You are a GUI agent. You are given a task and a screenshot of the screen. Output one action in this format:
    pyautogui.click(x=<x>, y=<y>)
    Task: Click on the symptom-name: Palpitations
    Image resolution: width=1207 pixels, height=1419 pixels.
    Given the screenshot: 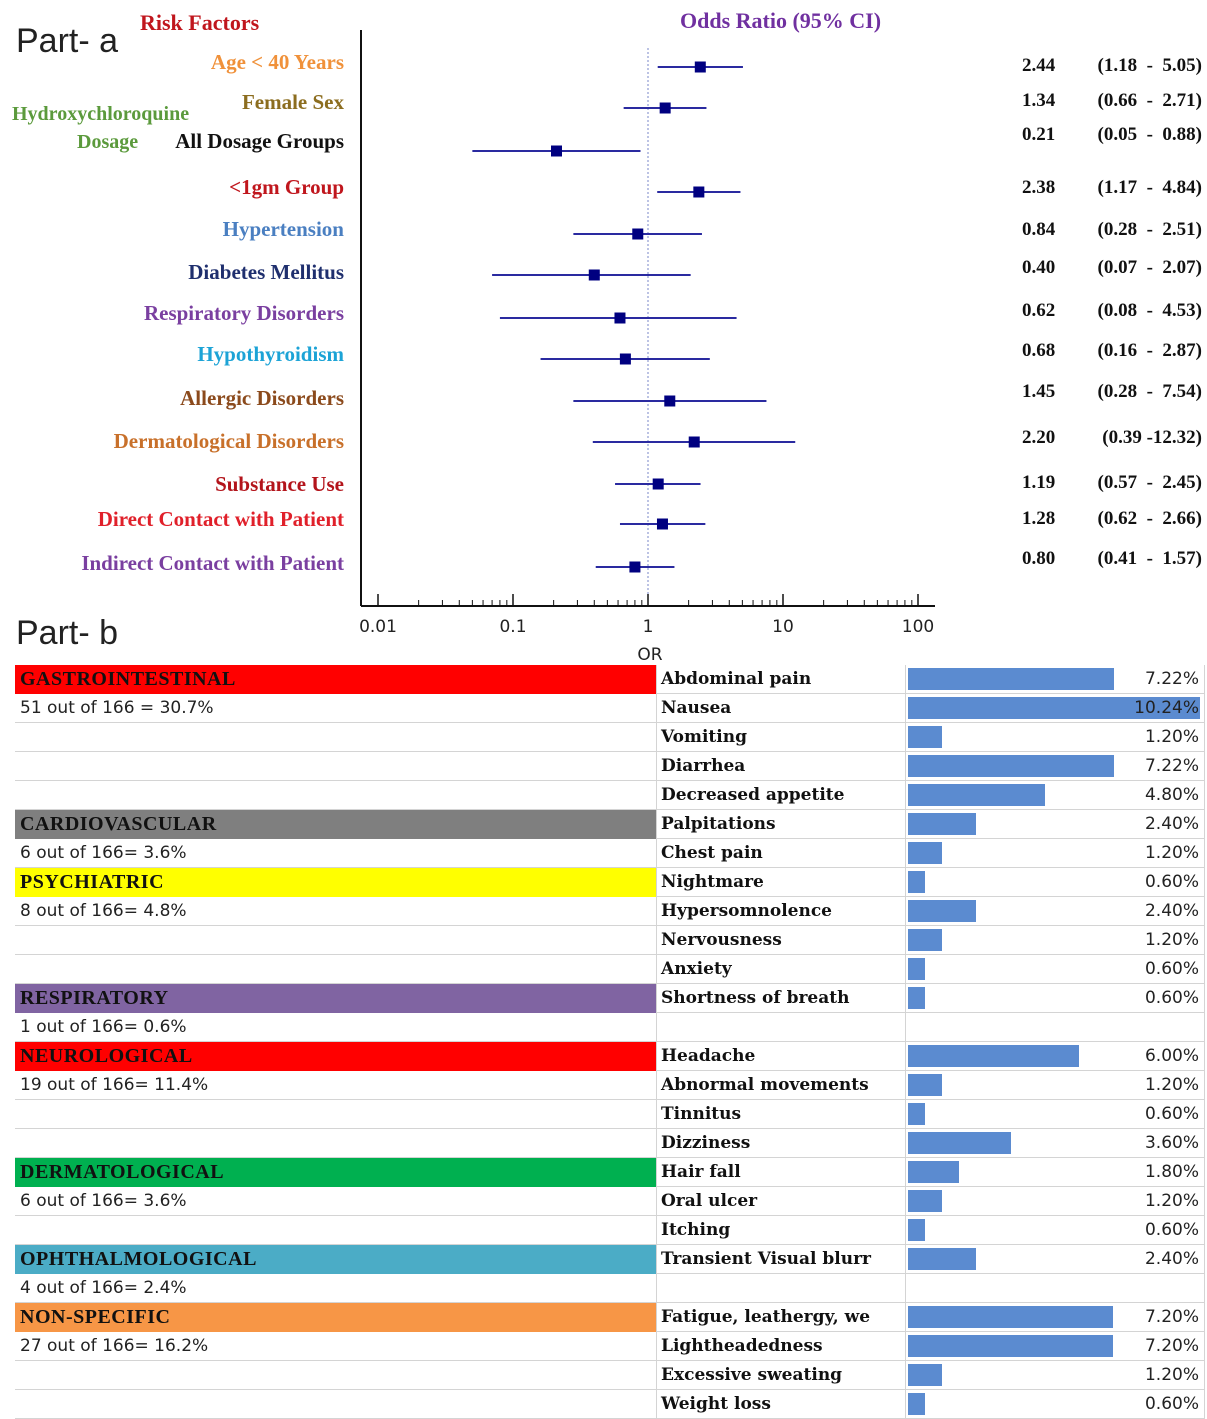 What is the action you would take?
    pyautogui.click(x=781, y=824)
    